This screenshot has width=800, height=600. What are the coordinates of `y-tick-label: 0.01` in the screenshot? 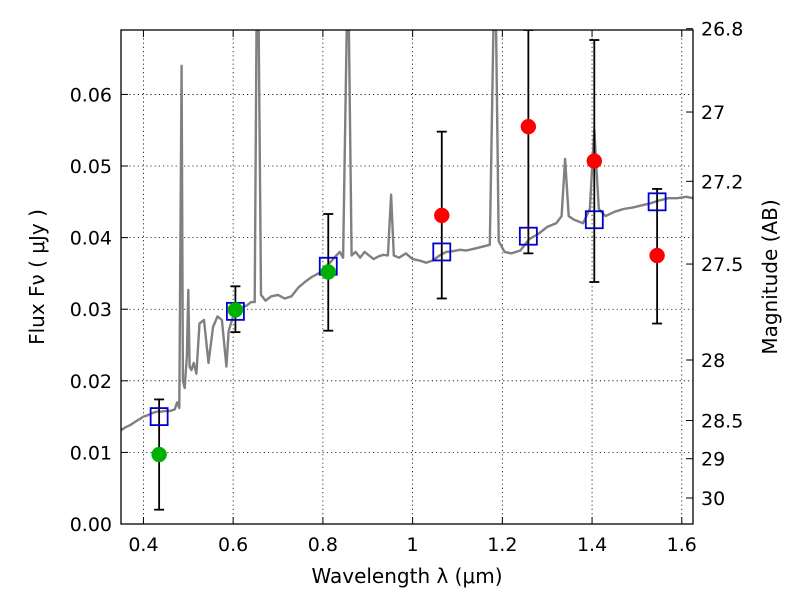 It's located at (91, 453).